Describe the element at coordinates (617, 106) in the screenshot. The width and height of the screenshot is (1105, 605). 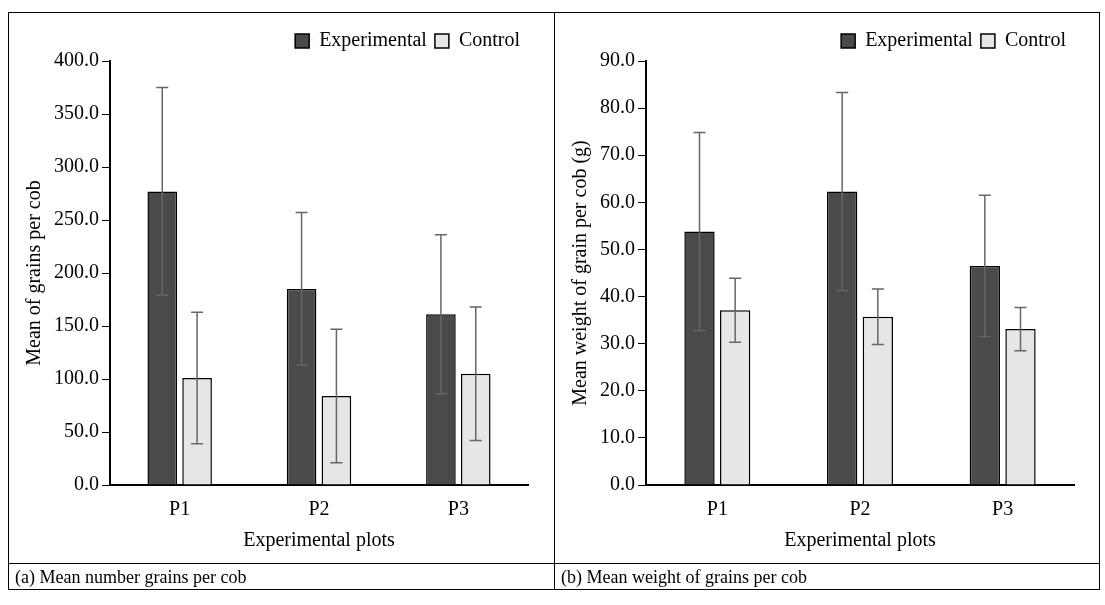
I see `y-tick-label: 80.0` at that location.